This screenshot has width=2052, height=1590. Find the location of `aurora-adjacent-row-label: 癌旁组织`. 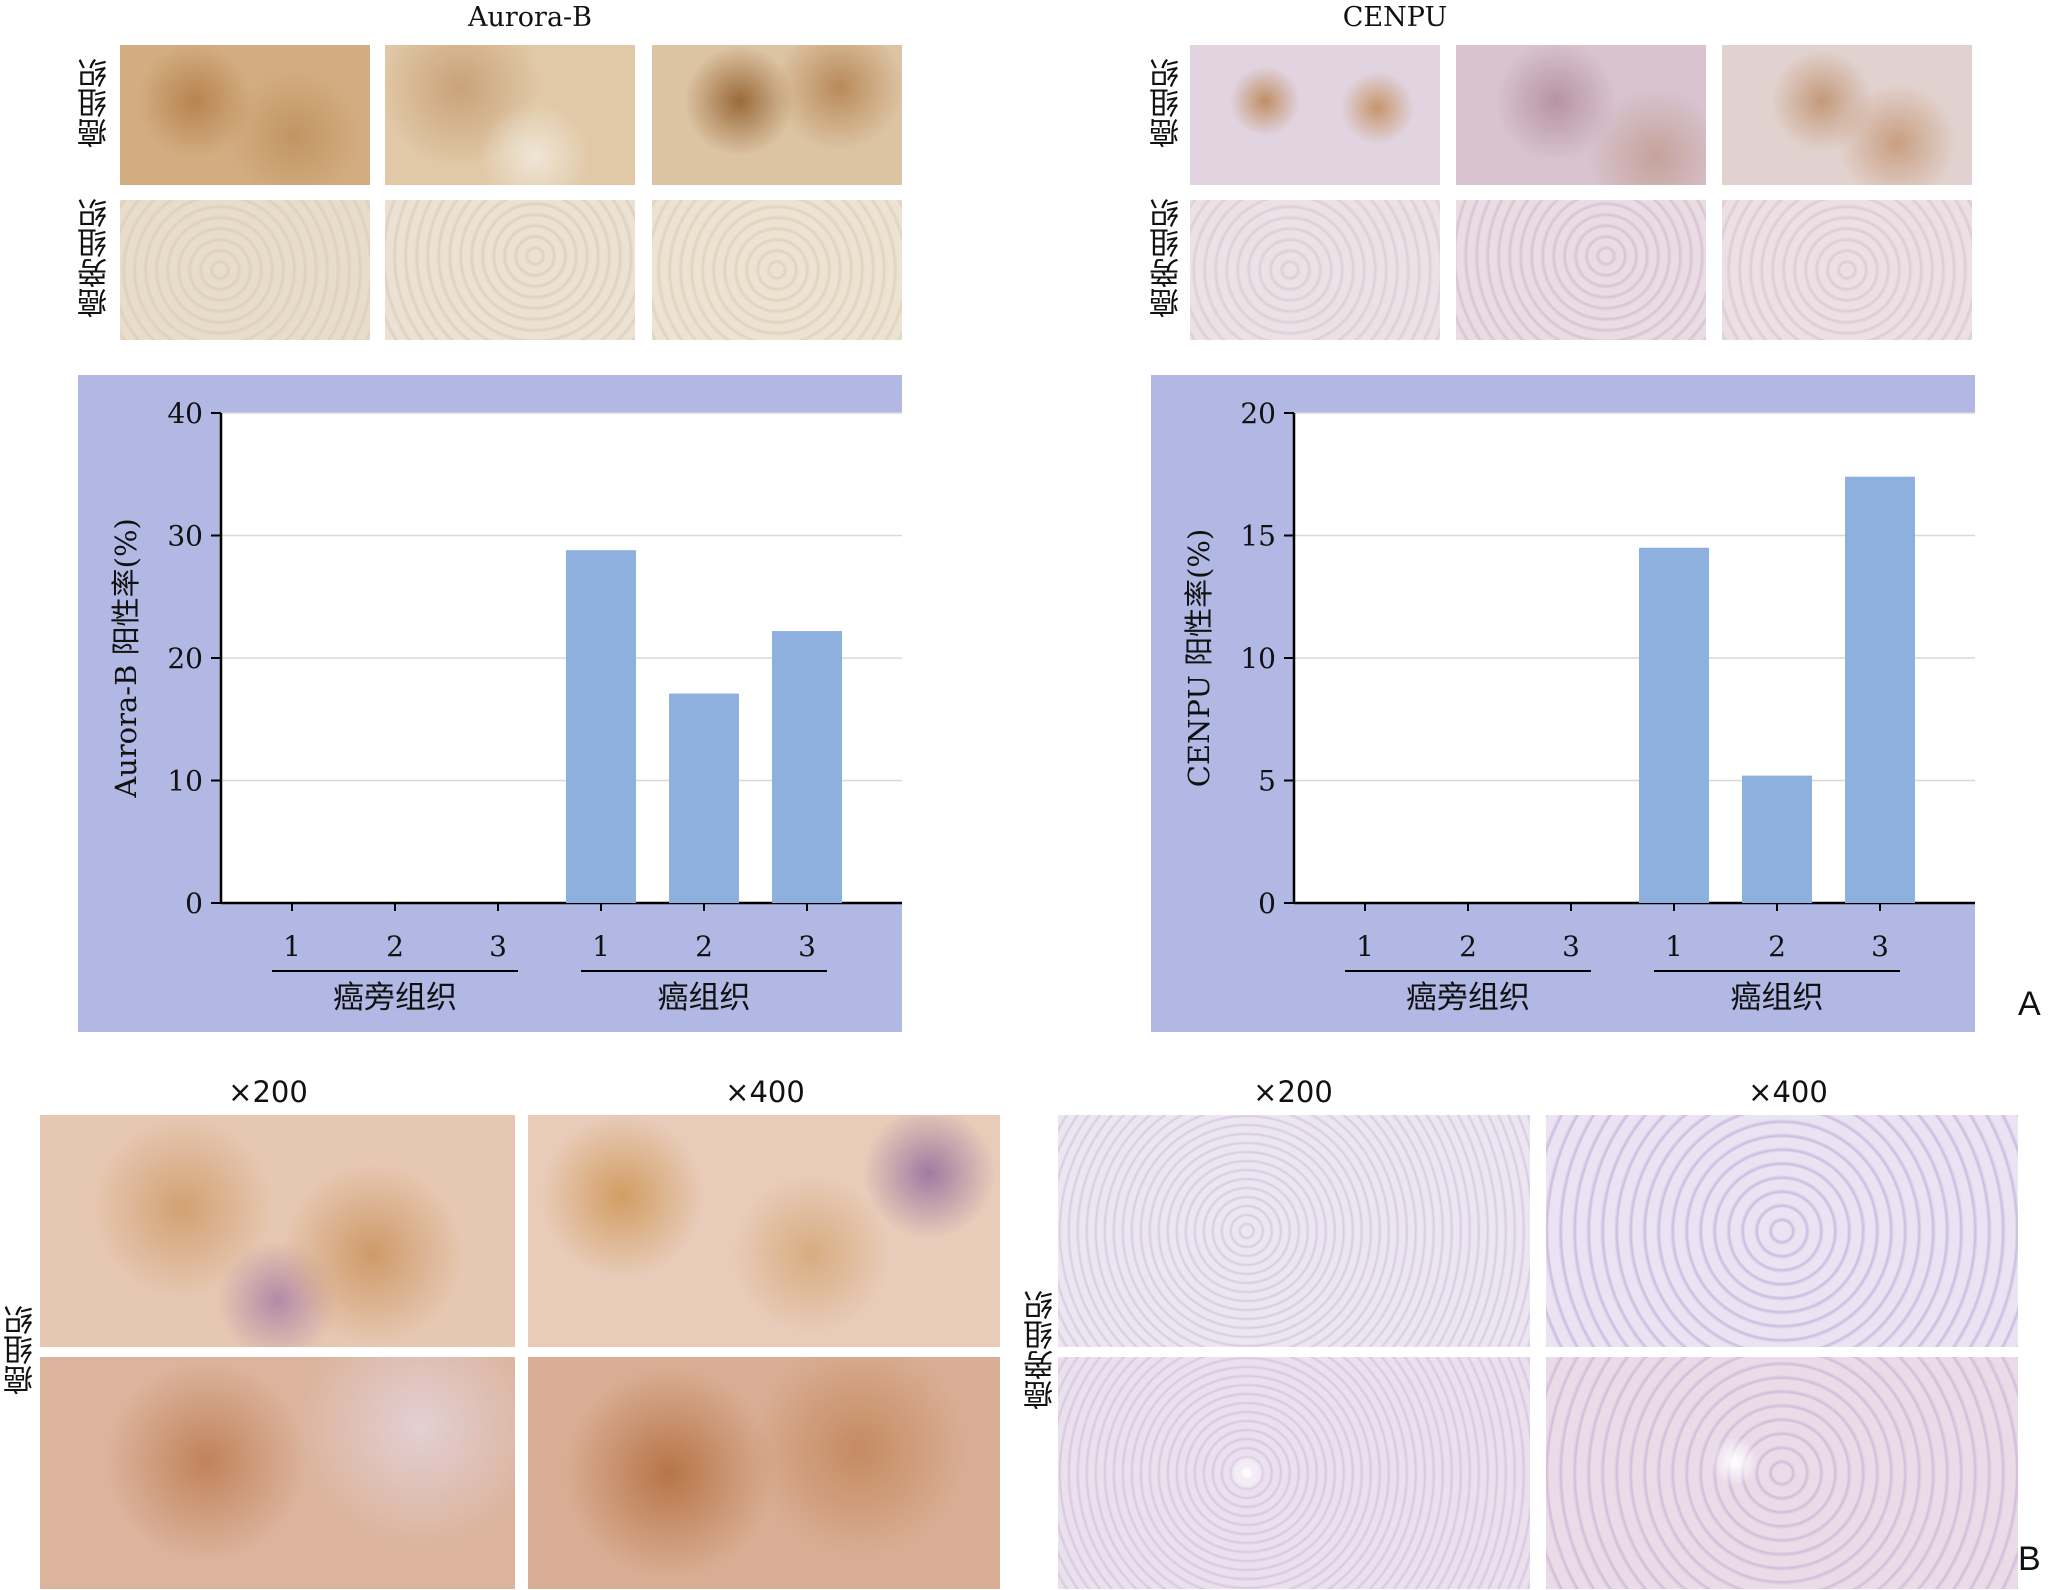

aurora-adjacent-row-label: 癌旁组织 is located at coordinates (95, 258).